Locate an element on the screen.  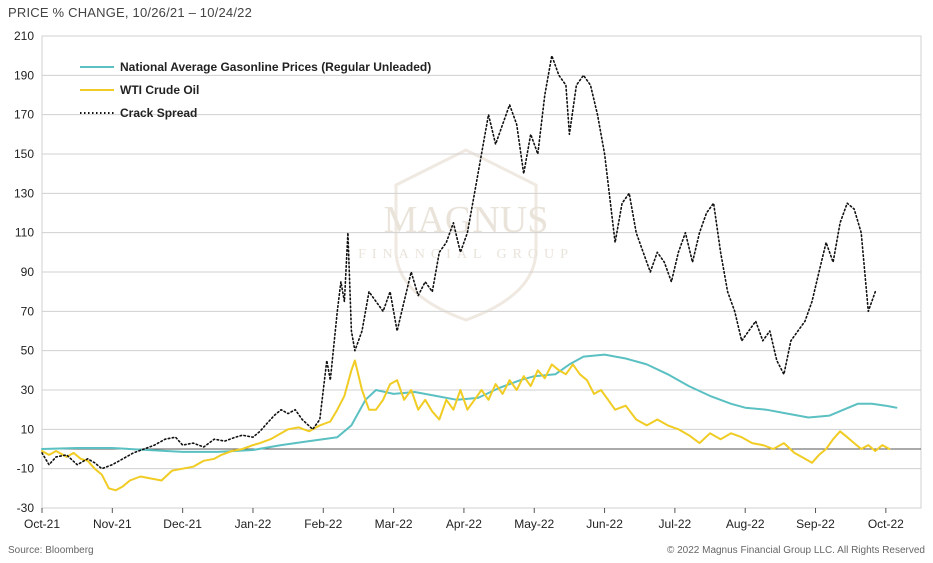
y-tick-label: 10 is located at coordinates (28, 429).